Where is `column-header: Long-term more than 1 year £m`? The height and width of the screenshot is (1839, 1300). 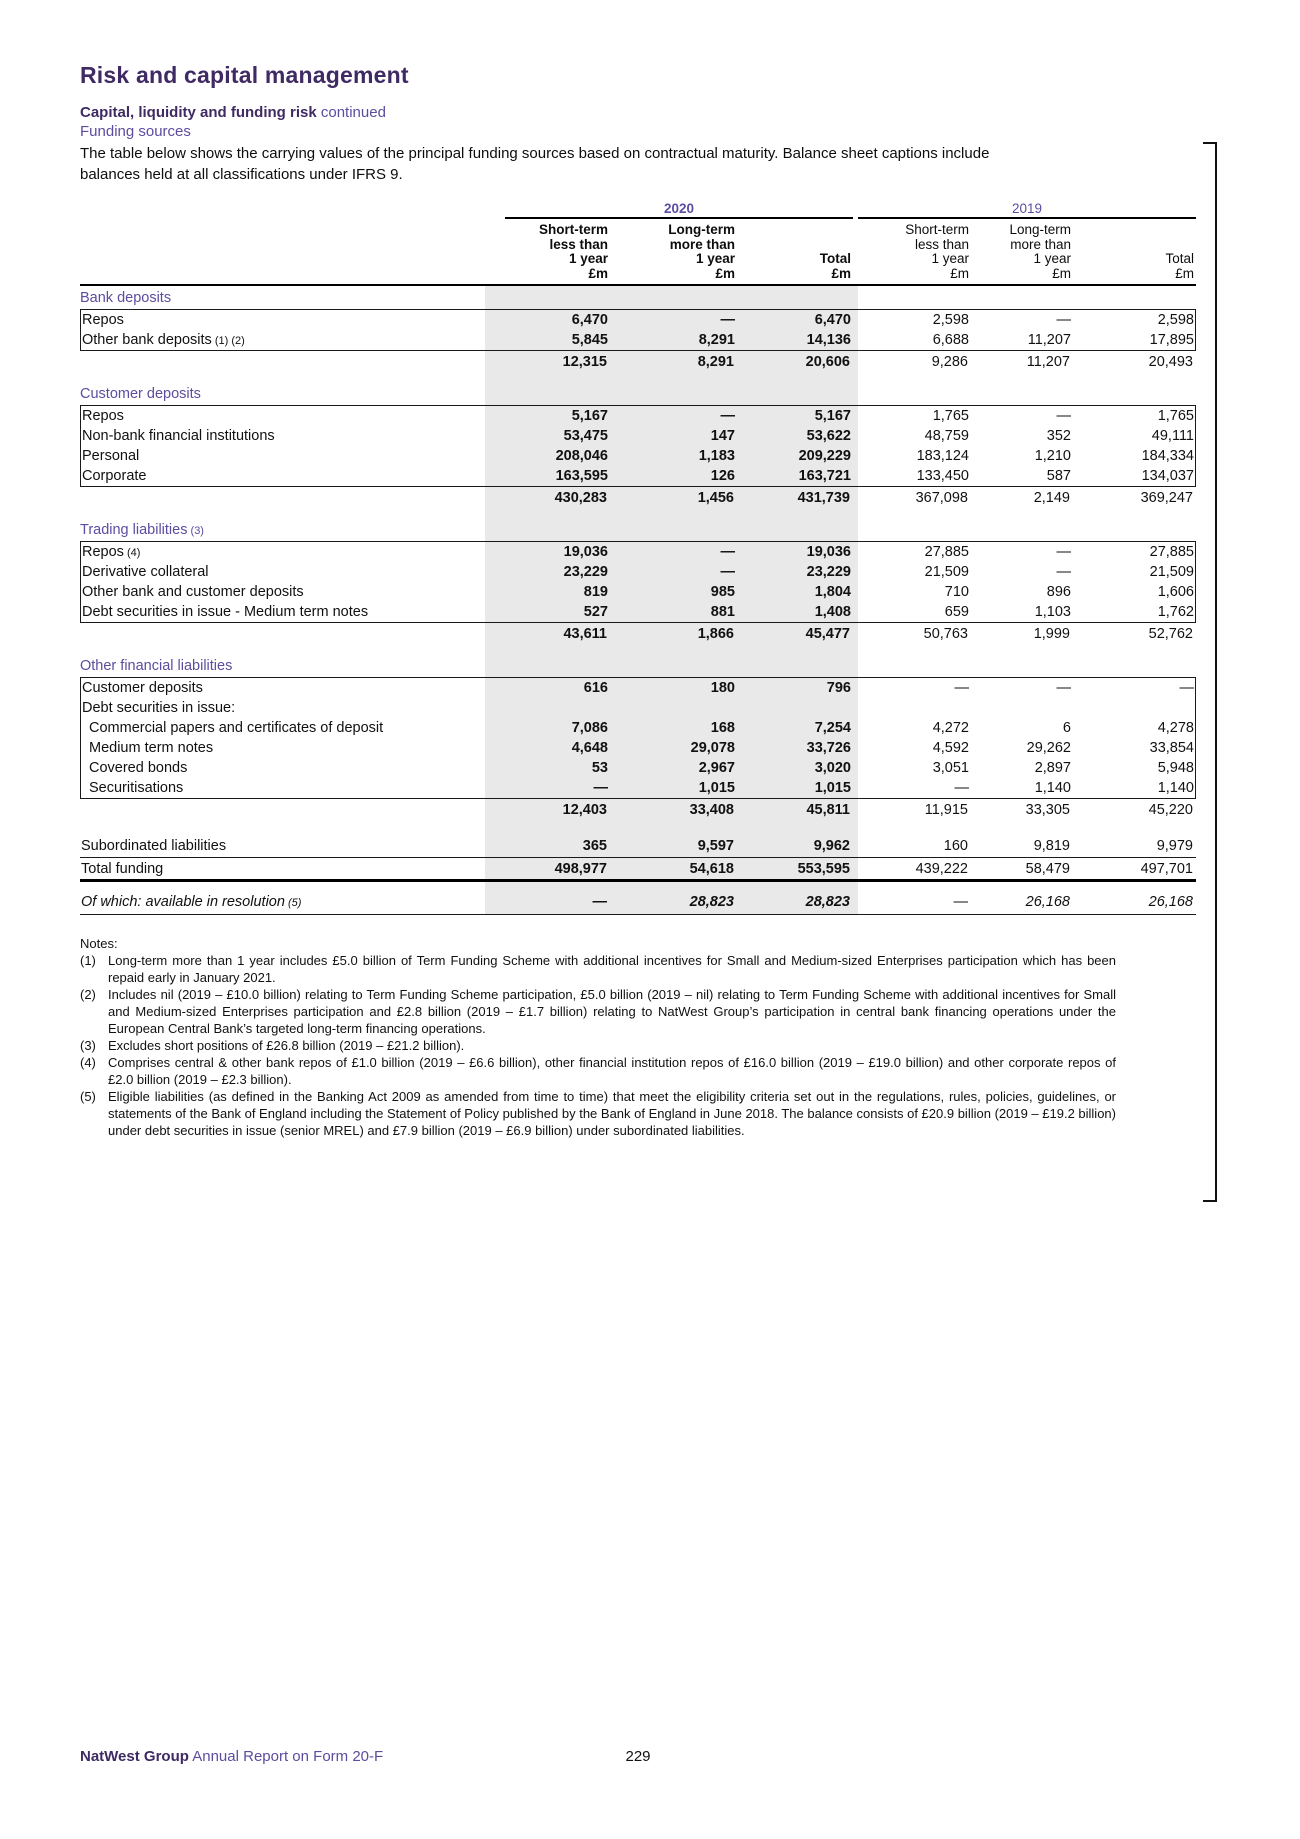 column-header: Long-term more than 1 year £m is located at coordinates (673, 251).